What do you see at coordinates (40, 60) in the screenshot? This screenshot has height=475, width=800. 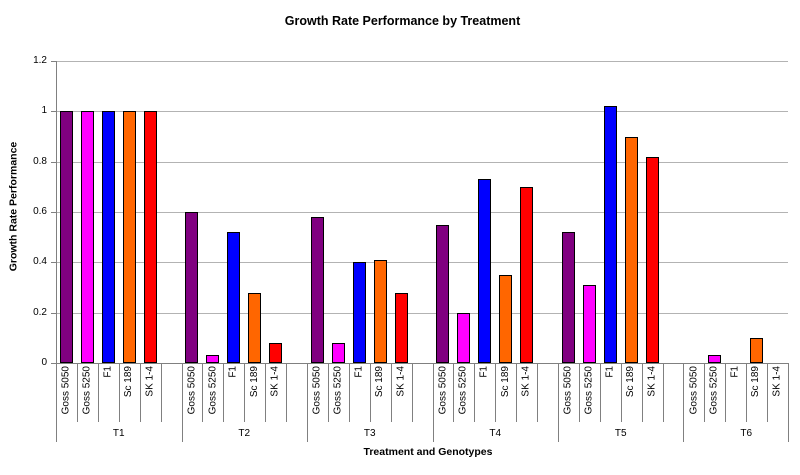 I see `y-tick-label: 1.2` at bounding box center [40, 60].